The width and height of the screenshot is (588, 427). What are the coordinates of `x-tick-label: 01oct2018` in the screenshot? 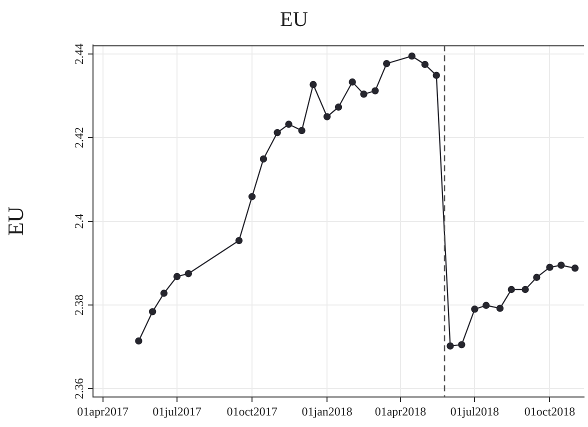 It's located at (550, 411).